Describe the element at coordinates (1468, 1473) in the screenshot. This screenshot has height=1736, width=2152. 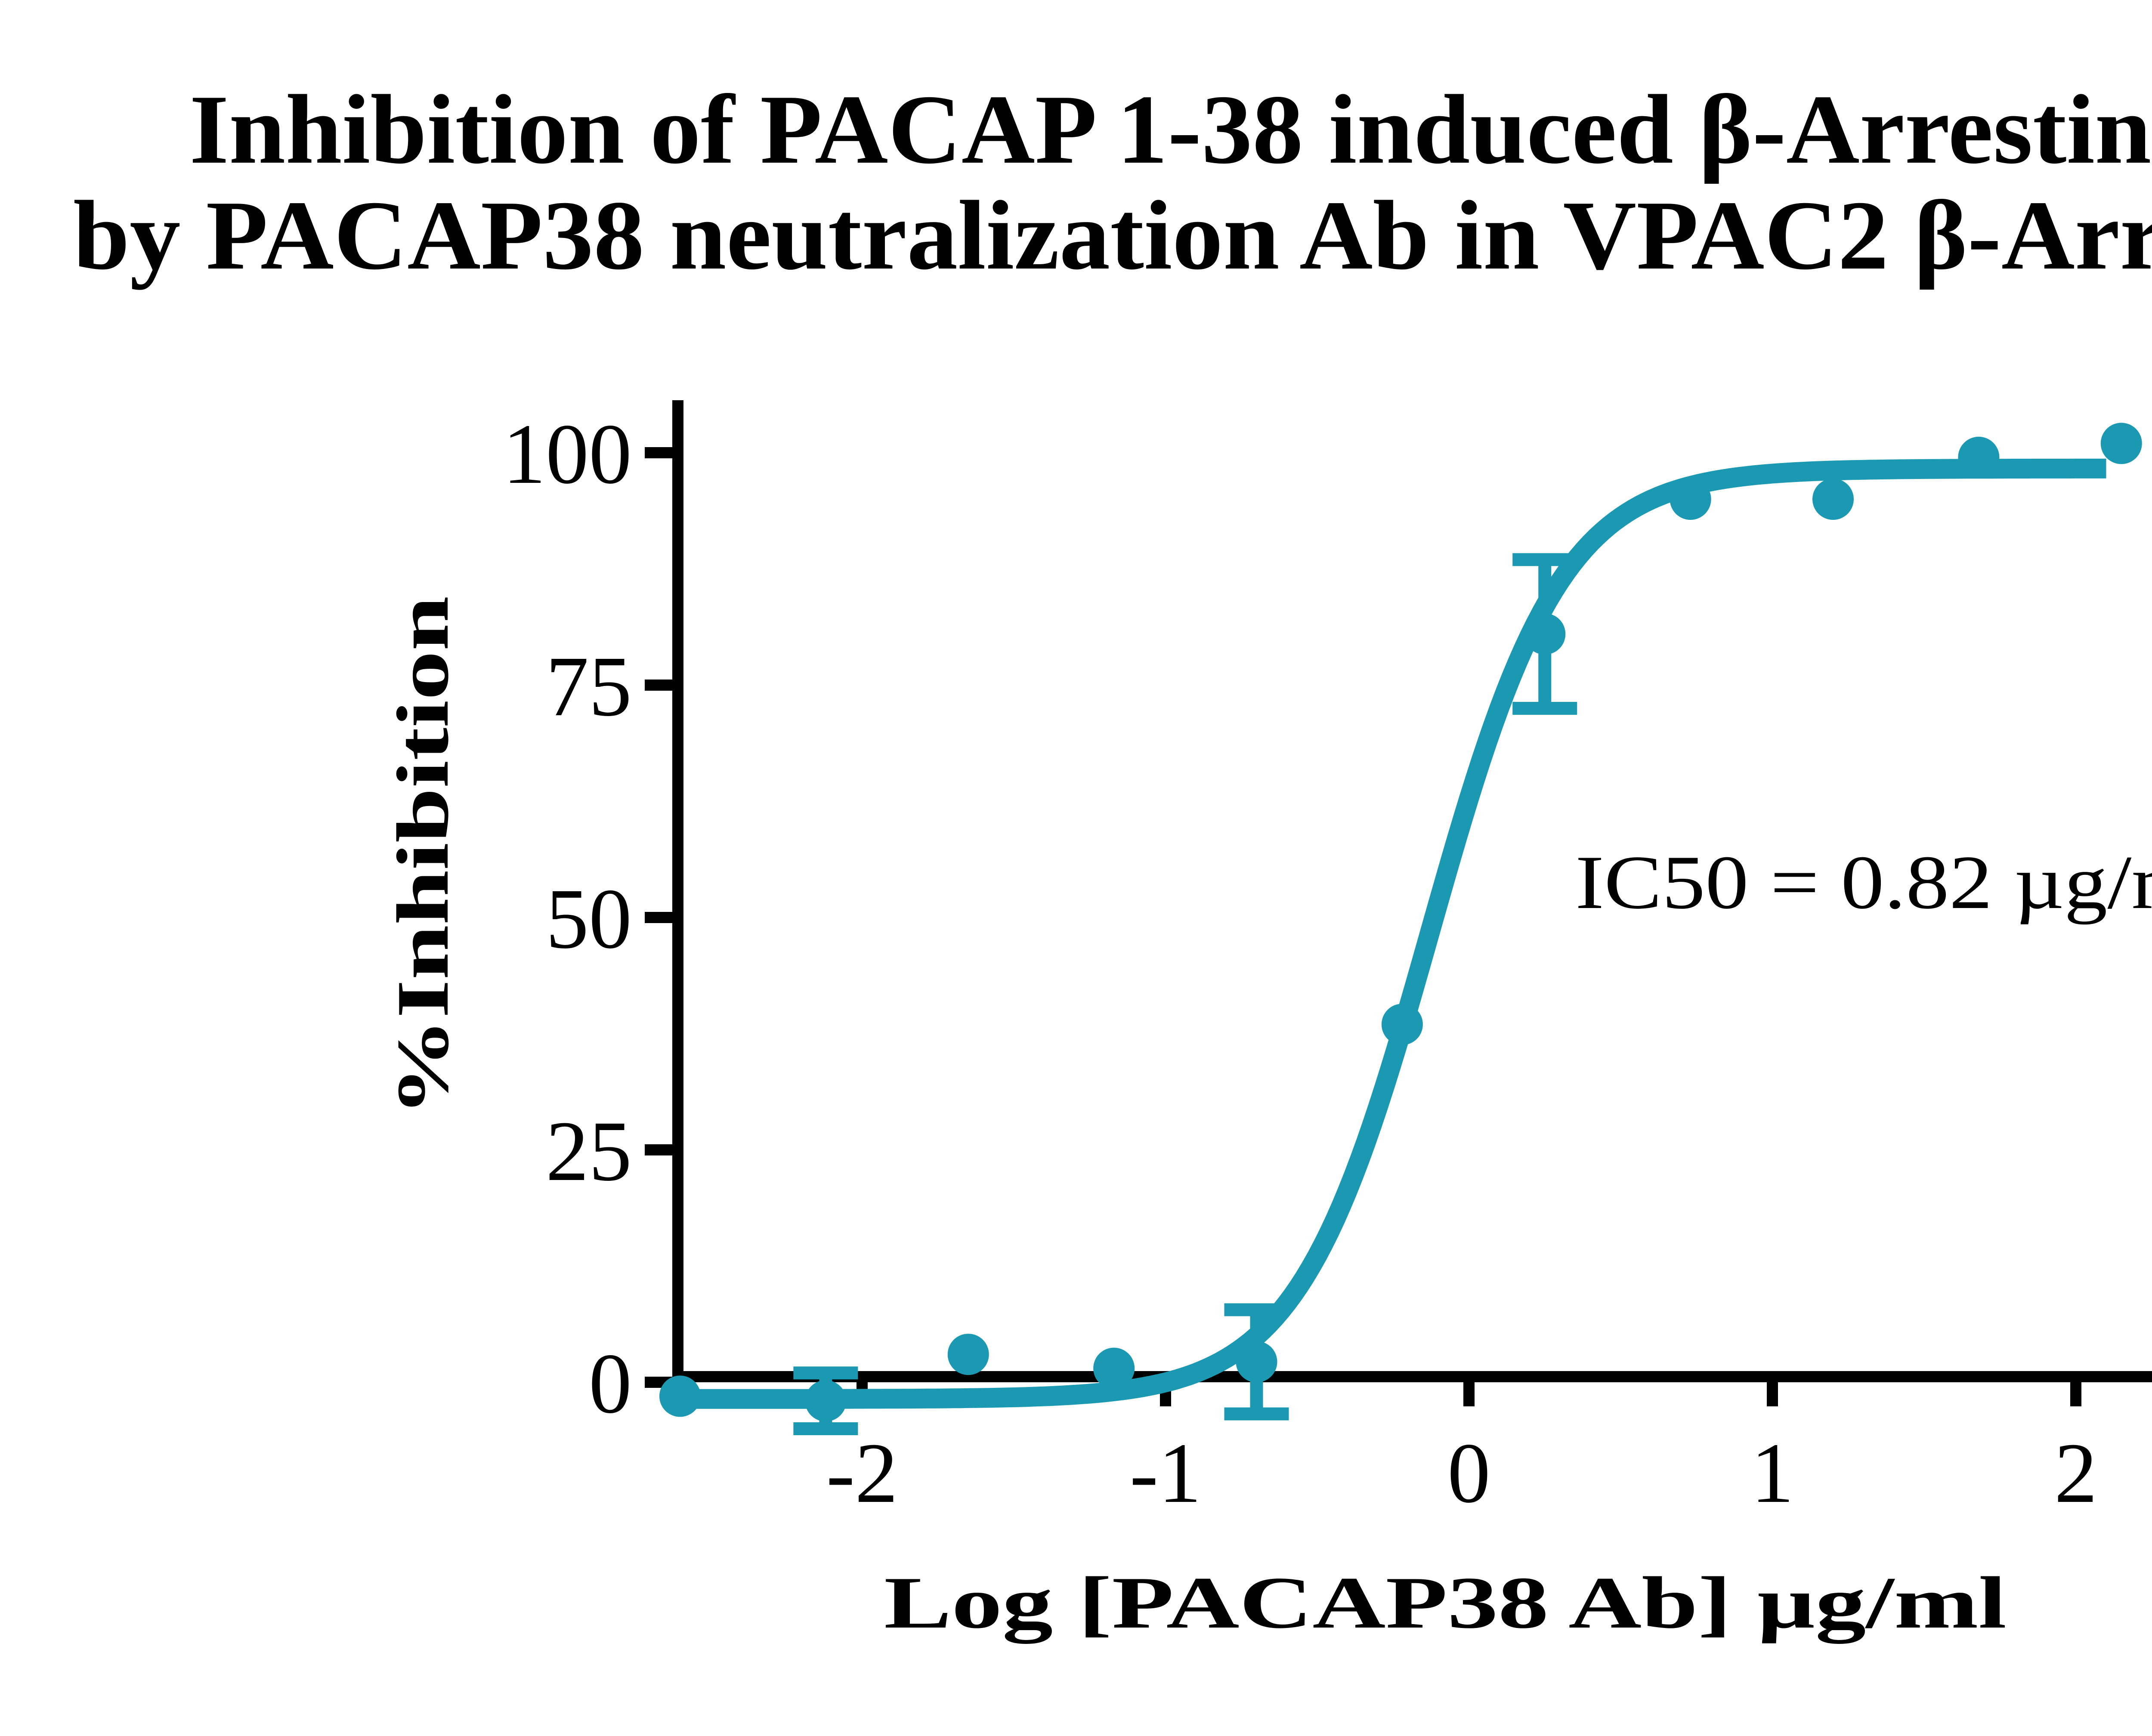
I see `x-tick-label: 0` at that location.